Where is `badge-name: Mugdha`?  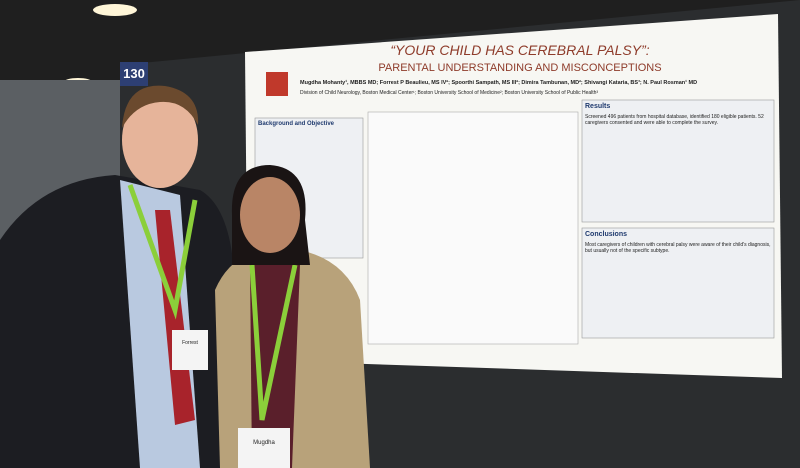 badge-name: Mugdha is located at coordinates (264, 443).